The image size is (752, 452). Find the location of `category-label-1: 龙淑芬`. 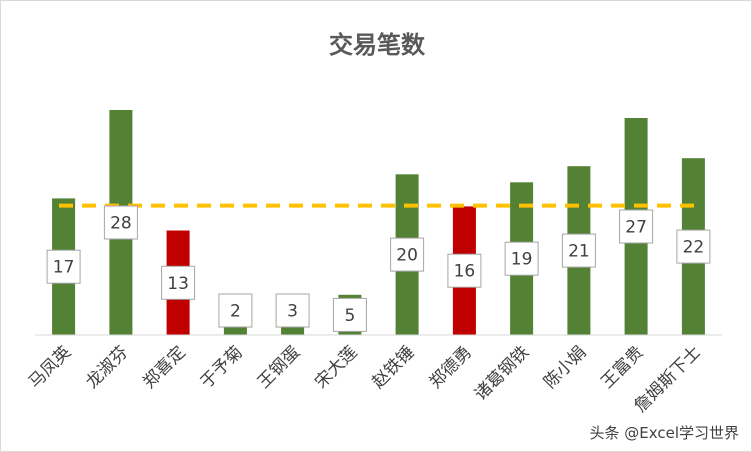

category-label-1: 龙淑芬 is located at coordinates (107, 367).